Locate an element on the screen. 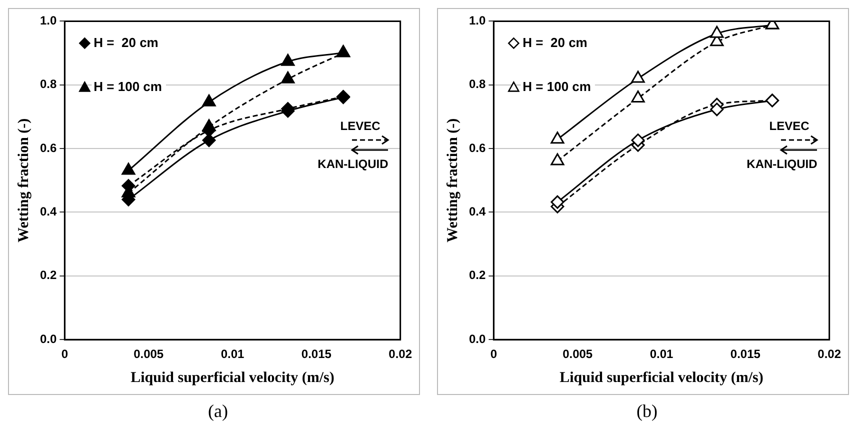 This screenshot has width=861, height=443. text: (b) is located at coordinates (647, 411).